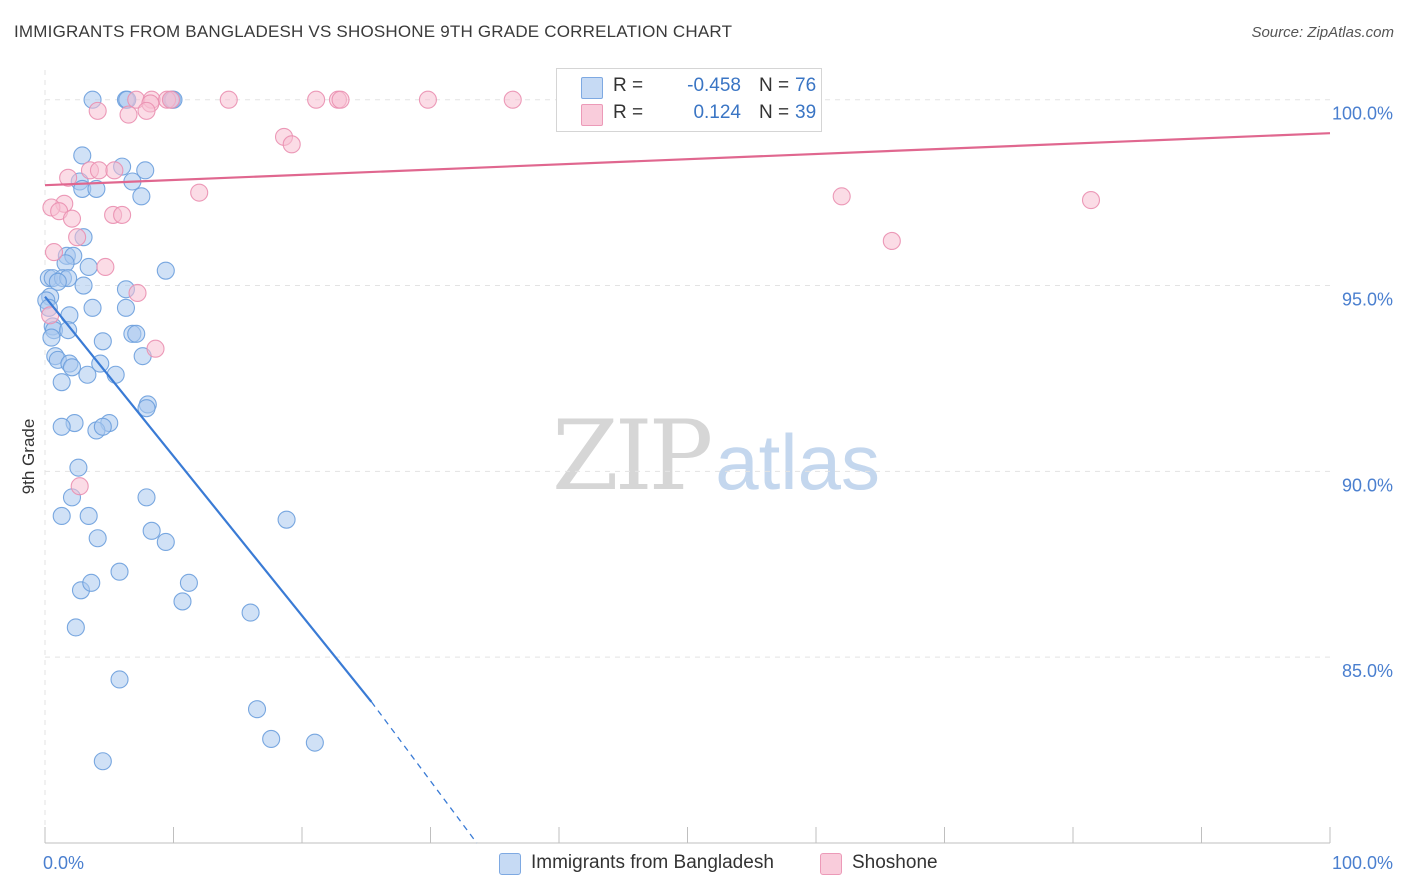 The height and width of the screenshot is (892, 1406). Describe the element at coordinates (714, 85) in the screenshot. I see `legend-r-value: -0.458` at that location.